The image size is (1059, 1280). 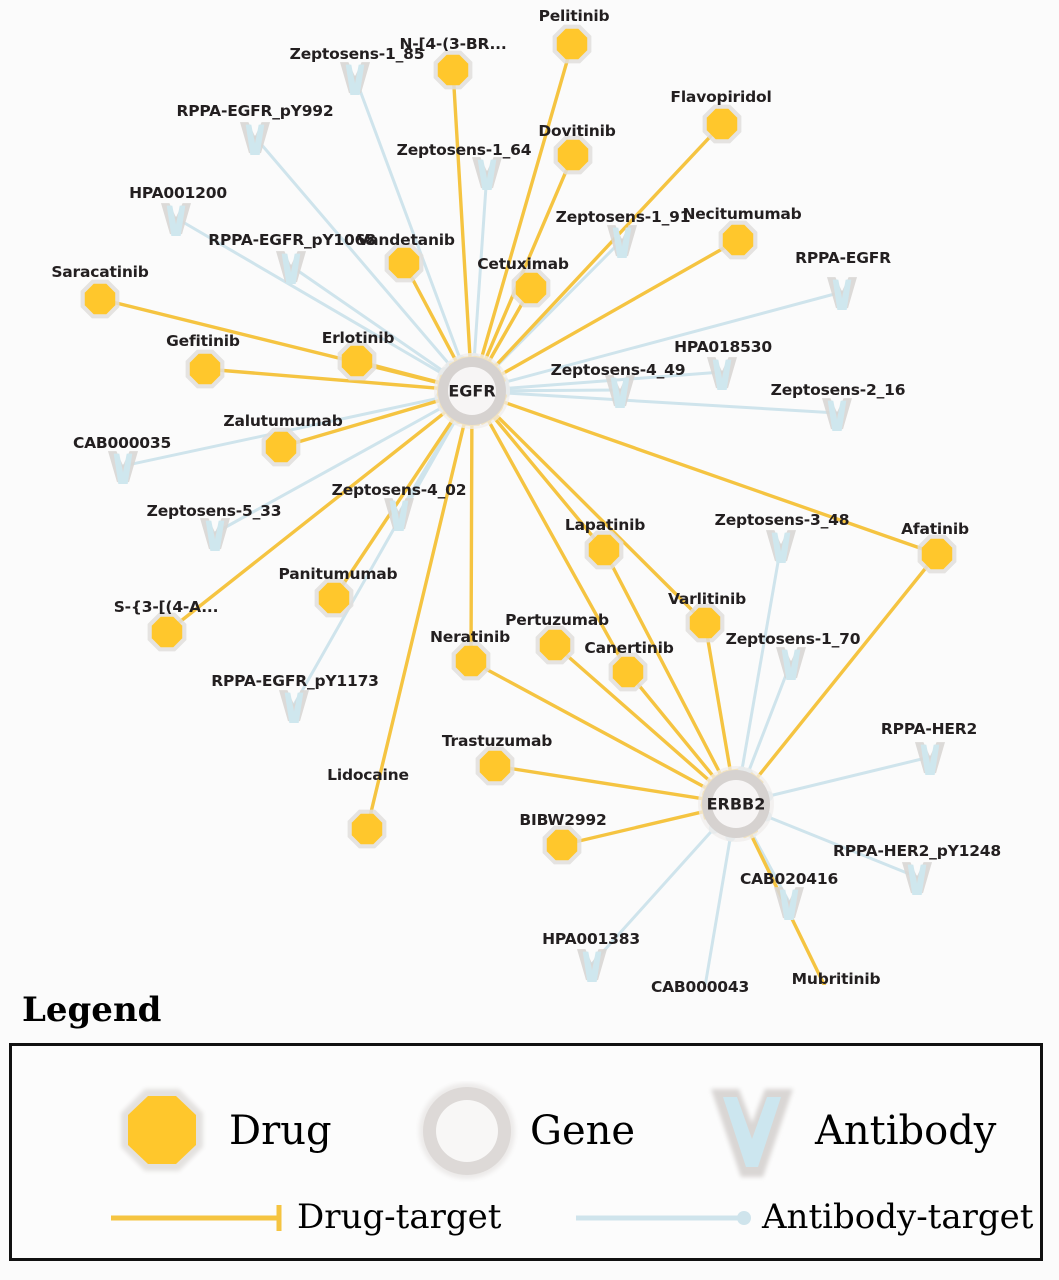 What do you see at coordinates (399, 1217) in the screenshot?
I see `legend-drug-target-label: Drug-target` at bounding box center [399, 1217].